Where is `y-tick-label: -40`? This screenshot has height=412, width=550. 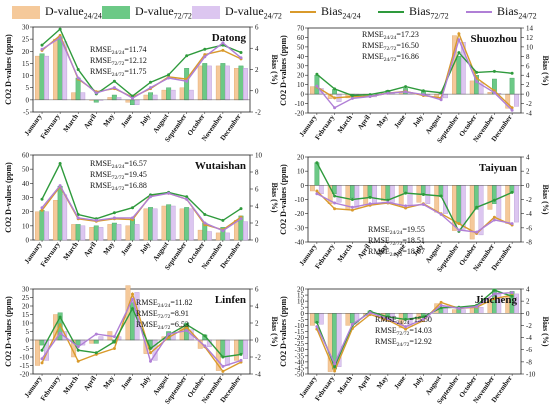
y-tick-label: -40 is located at coordinates (300, 243).